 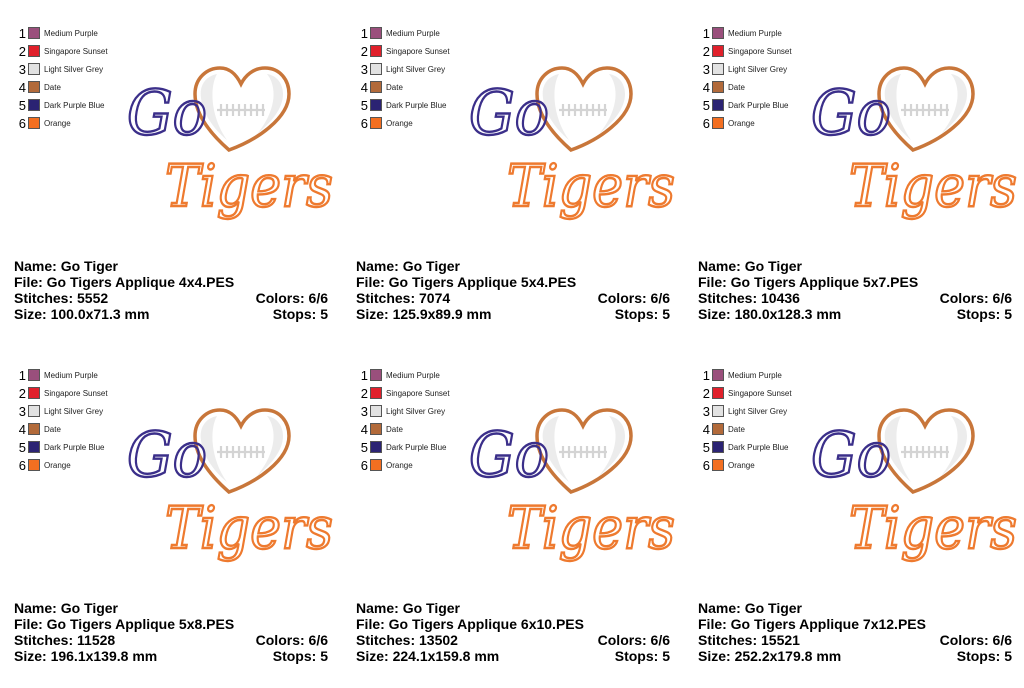 I want to click on file-row: File: Go Tigers Applique 5x7.PES, so click(x=855, y=282).